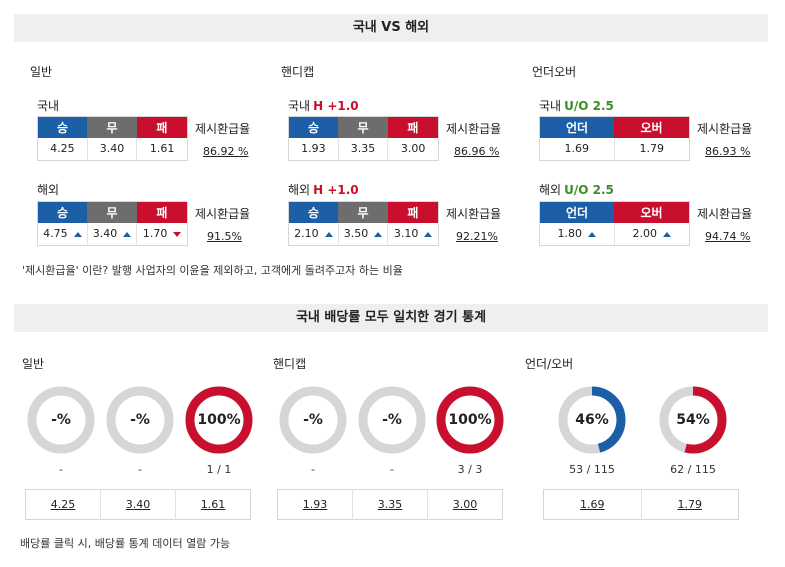 The width and height of the screenshot is (785, 567). I want to click on underover-domestic-odds-table: 언더 오버 1.69 1.79, so click(614, 138).